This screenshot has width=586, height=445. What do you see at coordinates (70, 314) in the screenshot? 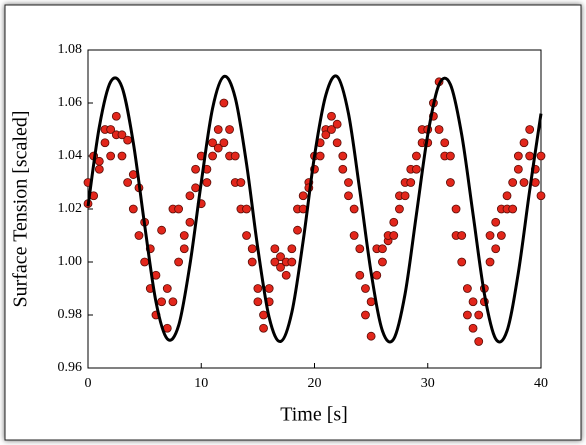
I see `y-tick-label: 0.98` at bounding box center [70, 314].